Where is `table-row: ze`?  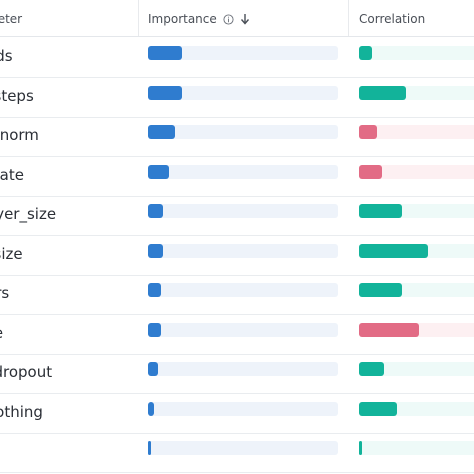
table-row: ze is located at coordinates (237, 335).